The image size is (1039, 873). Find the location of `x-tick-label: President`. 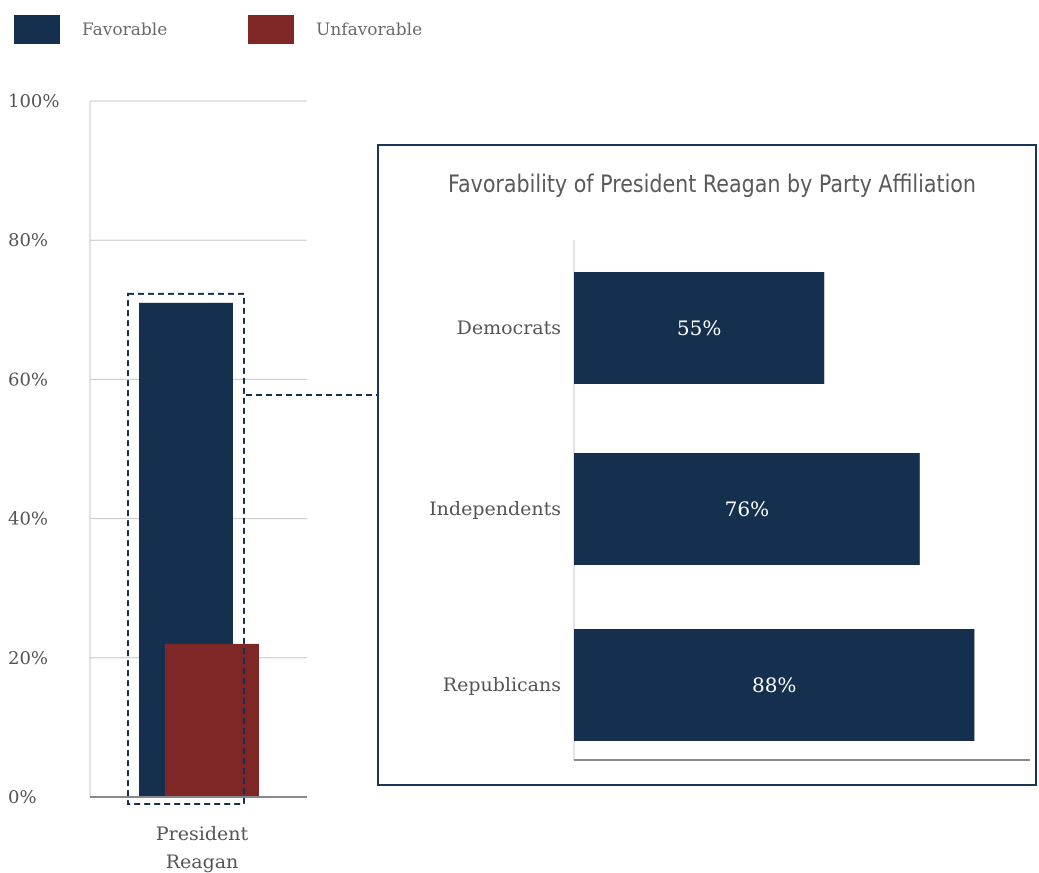

x-tick-label: President is located at coordinates (202, 834).